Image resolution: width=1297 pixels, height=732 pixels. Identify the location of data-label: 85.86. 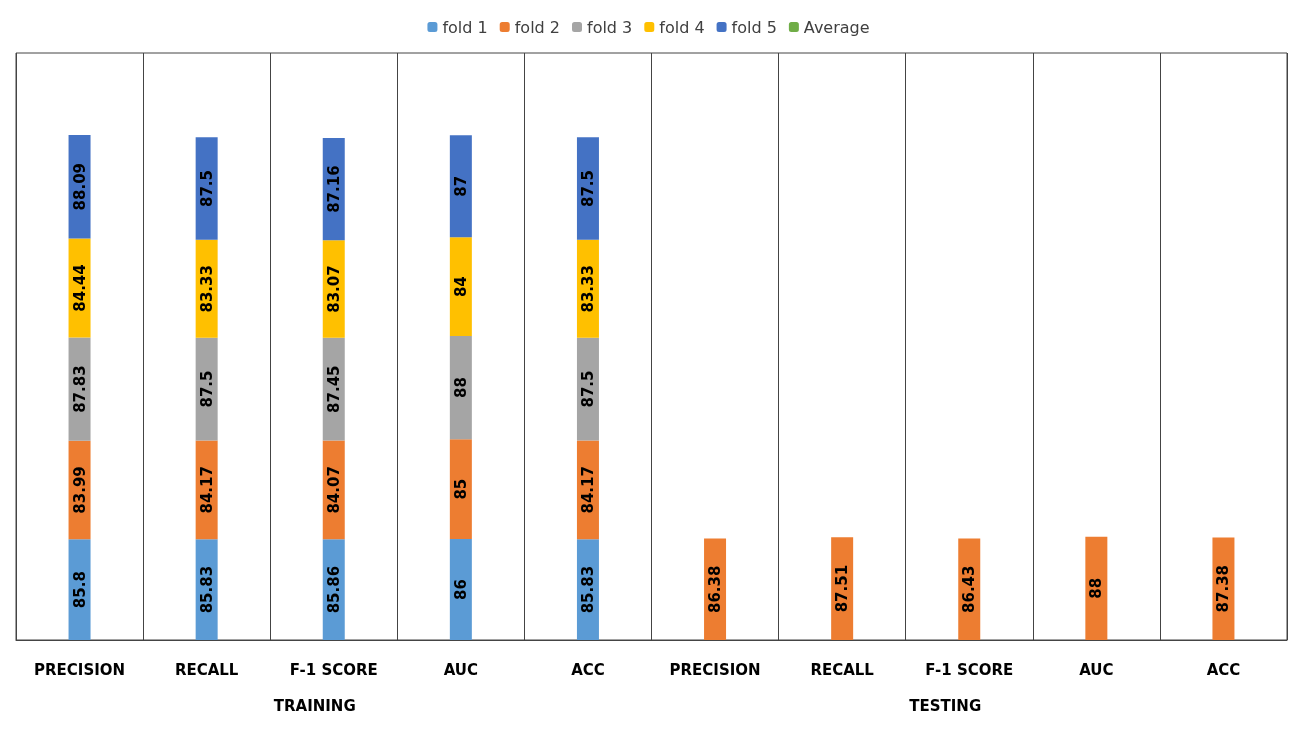
(333, 589).